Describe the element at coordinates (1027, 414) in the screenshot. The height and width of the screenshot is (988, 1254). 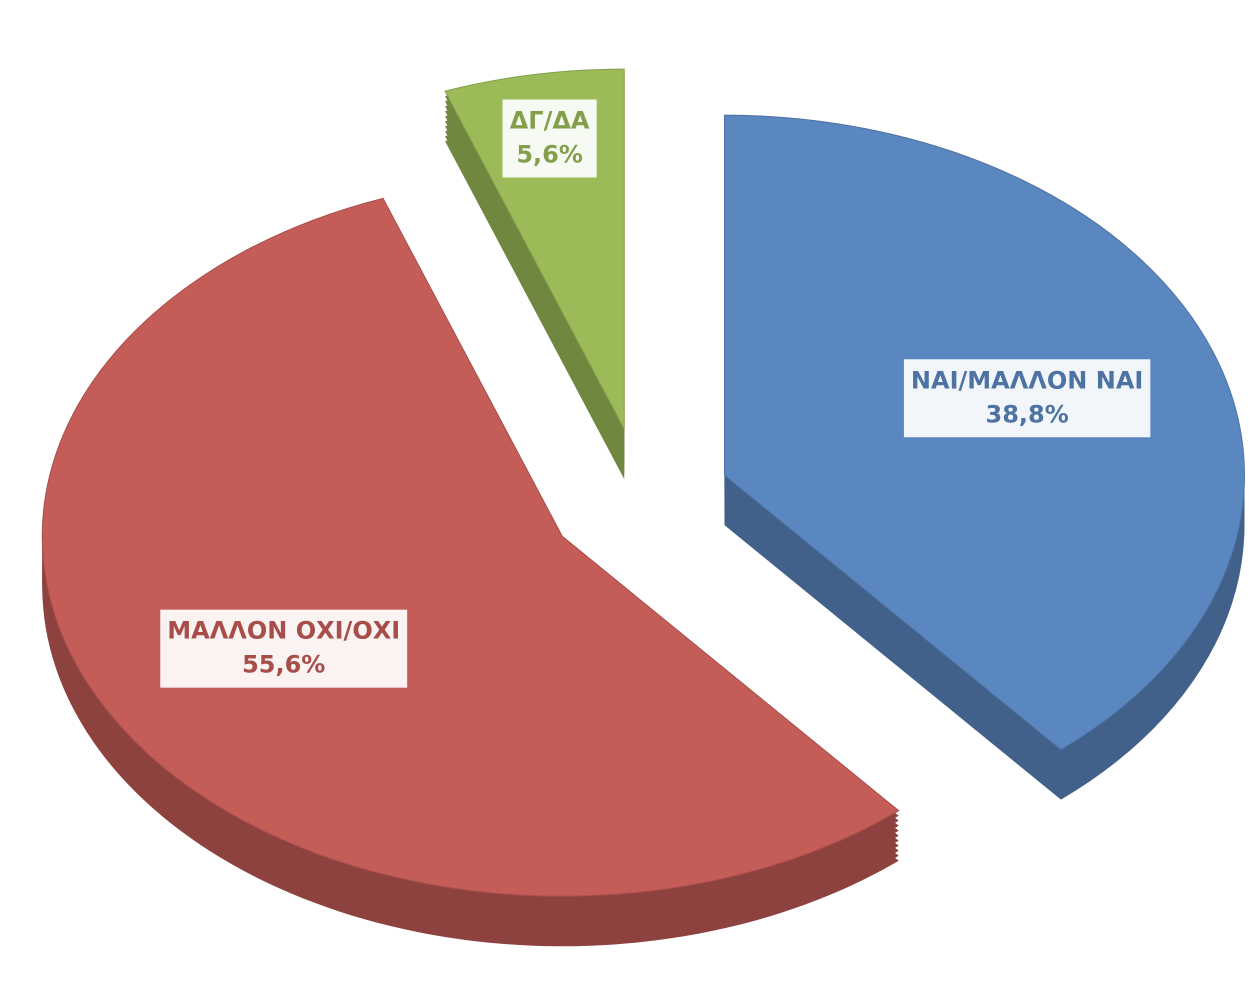
I see `label-value: 38,8%` at that location.